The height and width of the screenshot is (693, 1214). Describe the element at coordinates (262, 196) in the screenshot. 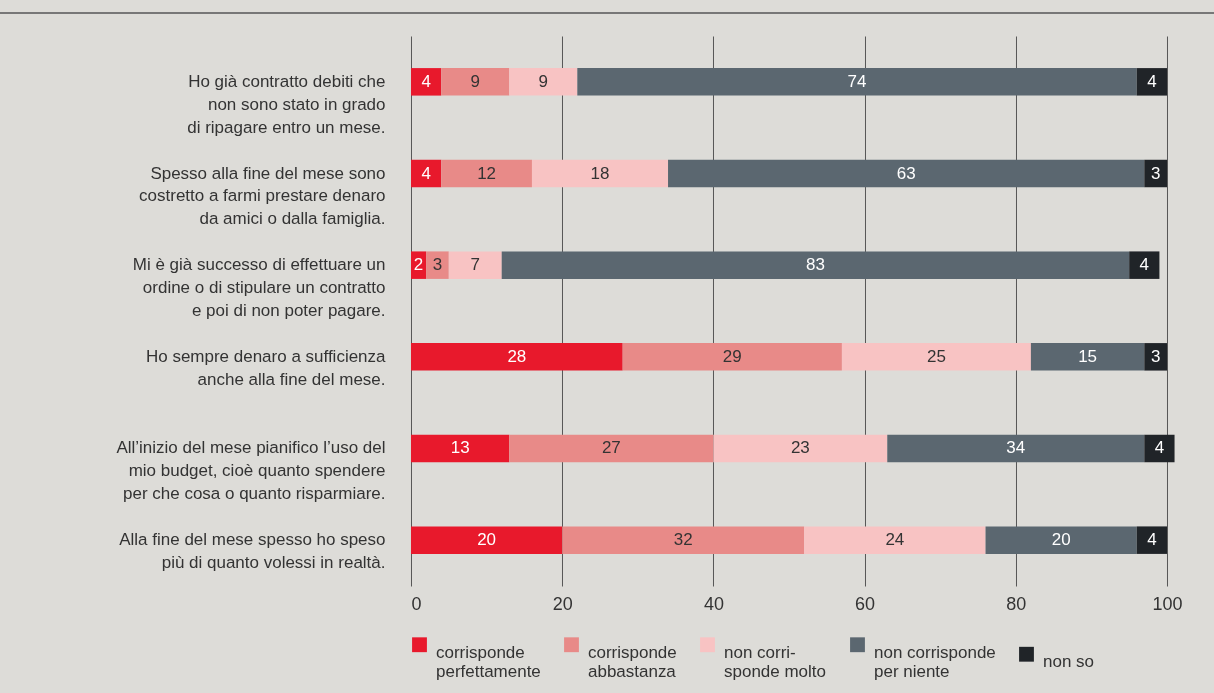

I see `y-tick-label: Spesso alla fine del mese sono costretto a farmi prestare denaro da amici o dalla famiglia.` at that location.